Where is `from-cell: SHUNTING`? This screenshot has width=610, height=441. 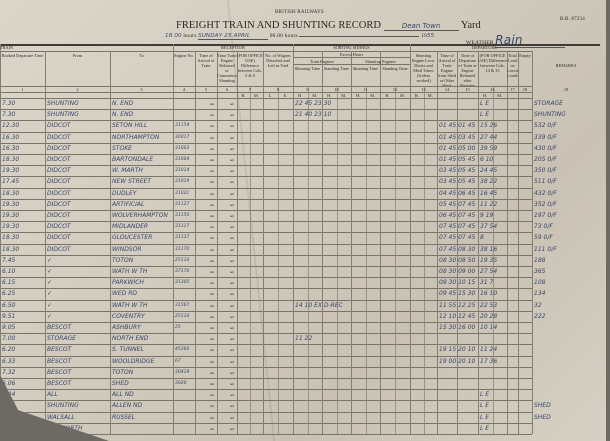 from-cell: SHUNTING is located at coordinates (63, 115).